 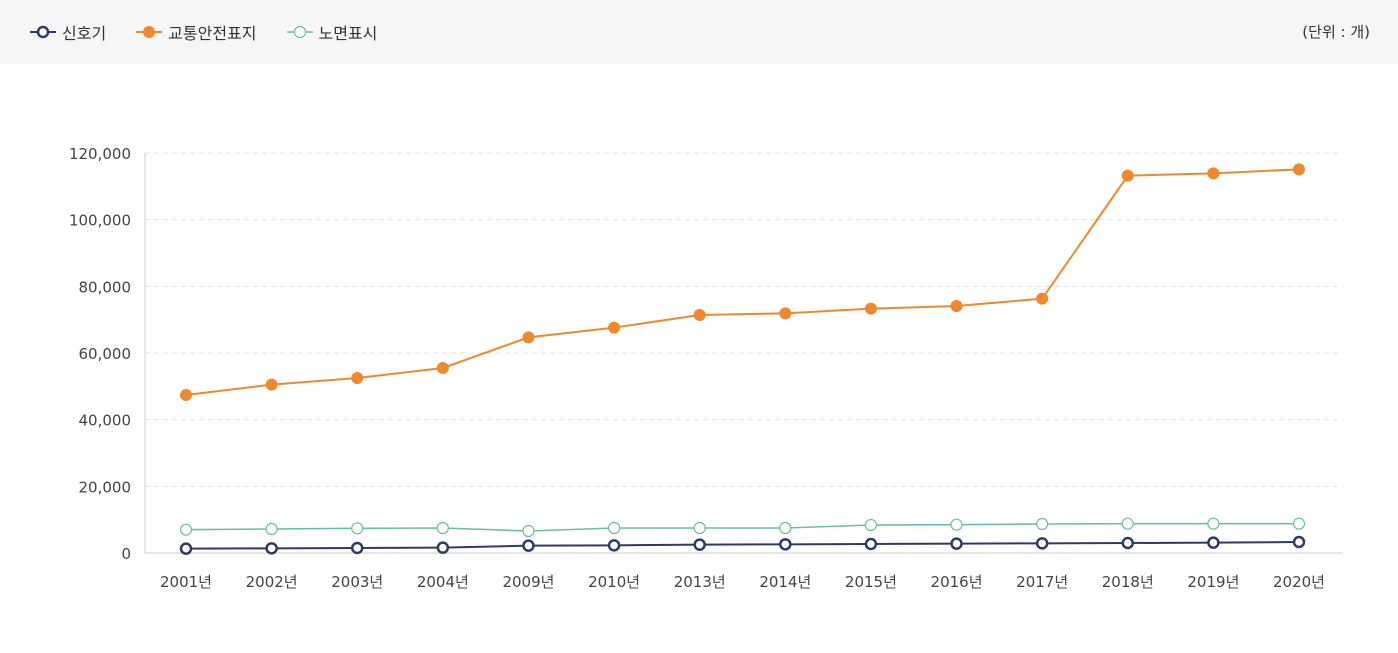 I want to click on y-tick-label: 60,000, so click(x=105, y=354).